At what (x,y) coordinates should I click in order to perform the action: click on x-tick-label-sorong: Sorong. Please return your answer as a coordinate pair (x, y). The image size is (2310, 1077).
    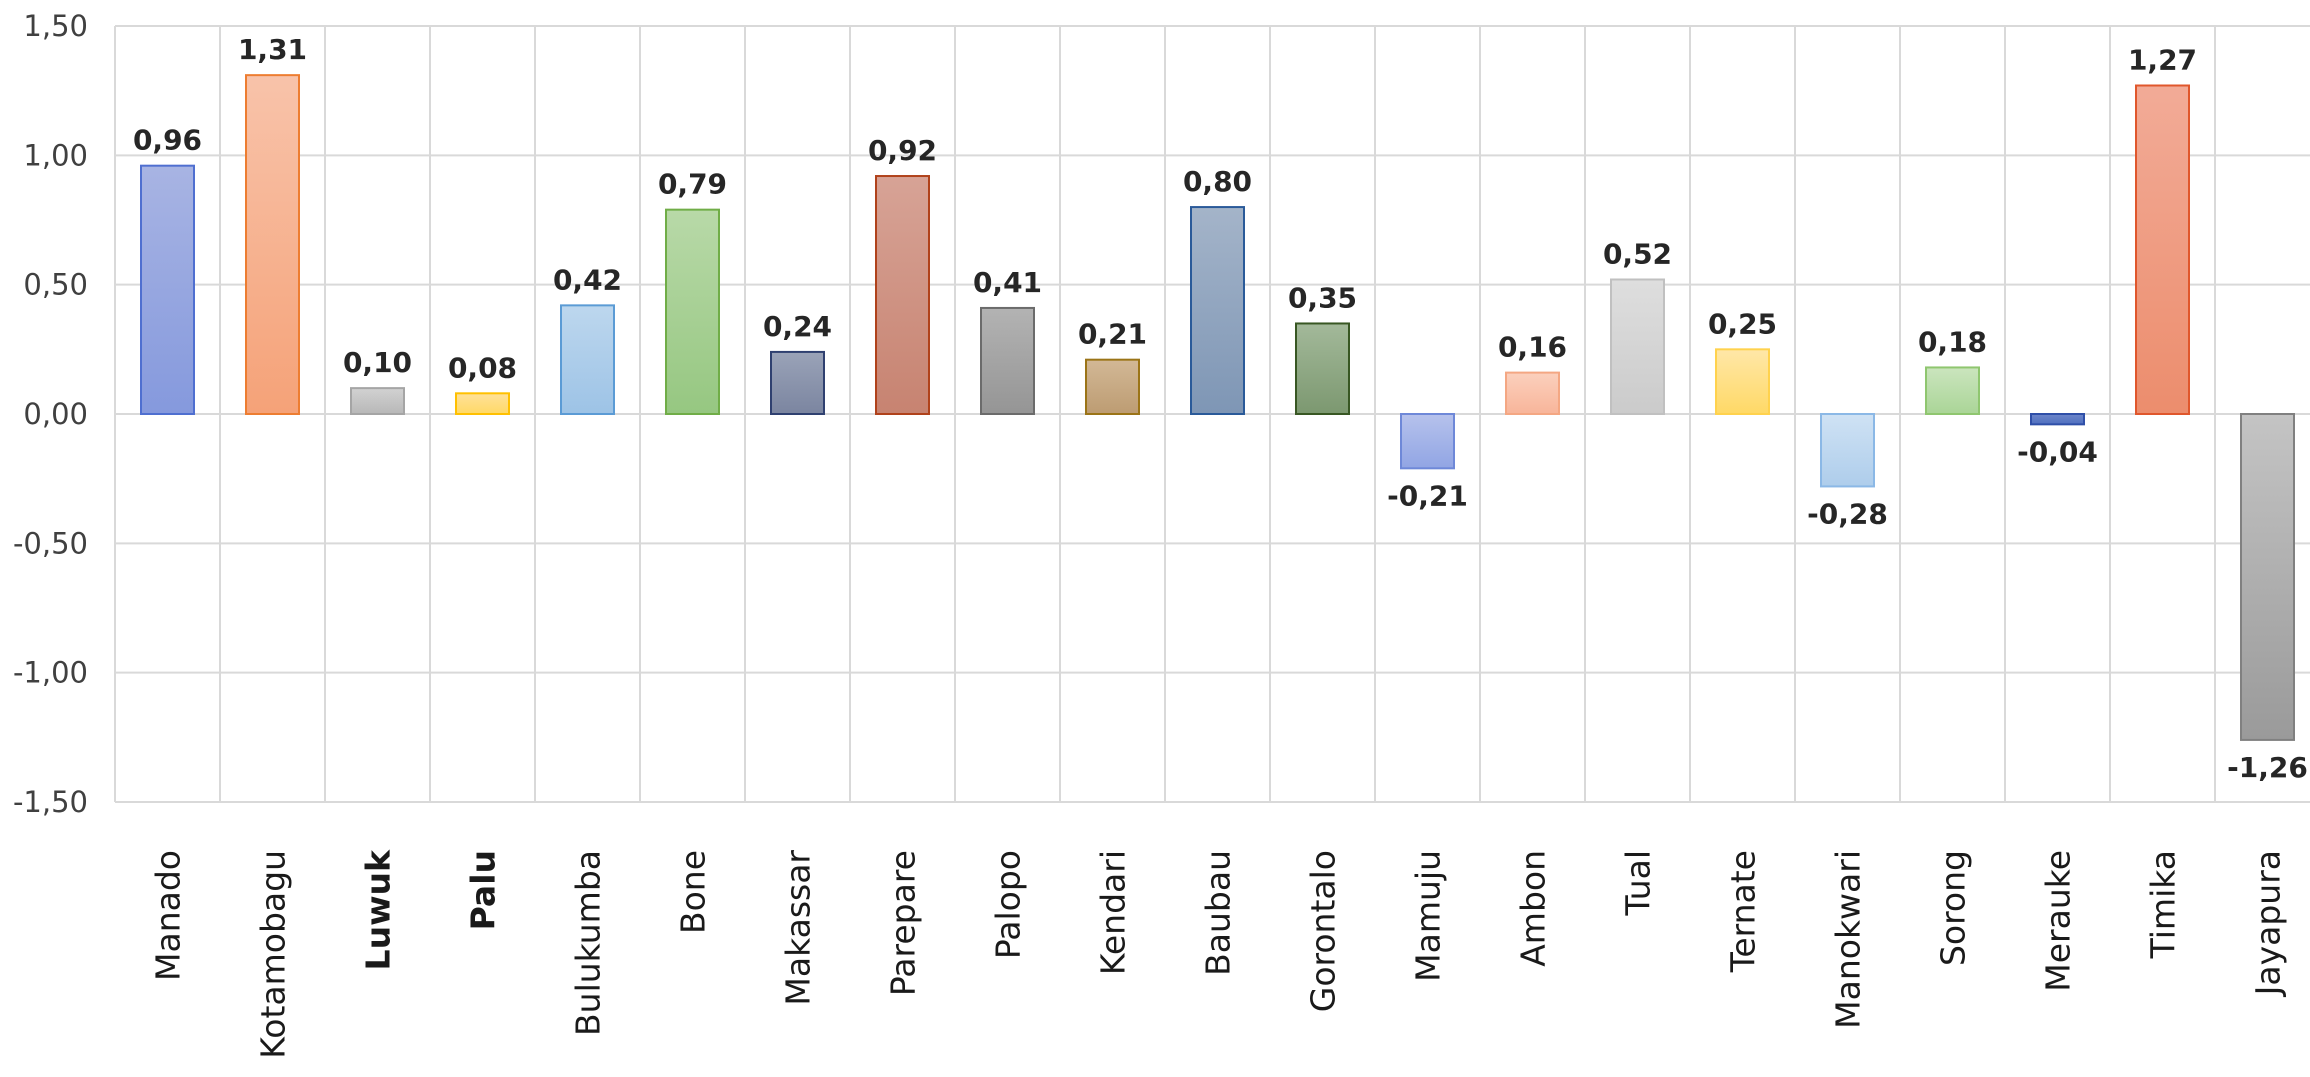
    Looking at the image, I should click on (1953, 908).